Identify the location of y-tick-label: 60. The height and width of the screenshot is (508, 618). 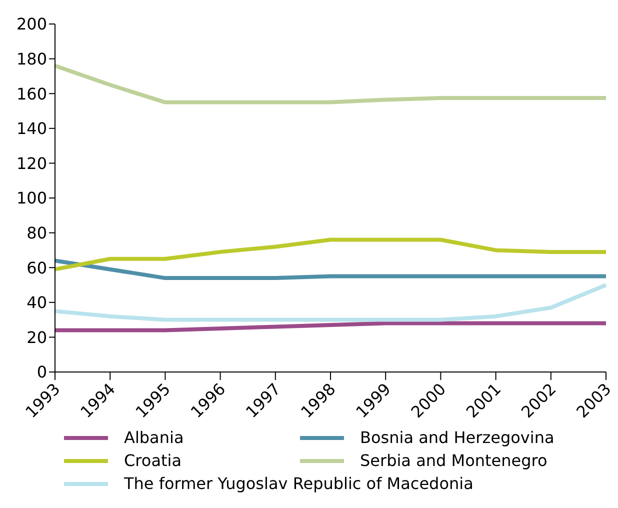
(36, 268).